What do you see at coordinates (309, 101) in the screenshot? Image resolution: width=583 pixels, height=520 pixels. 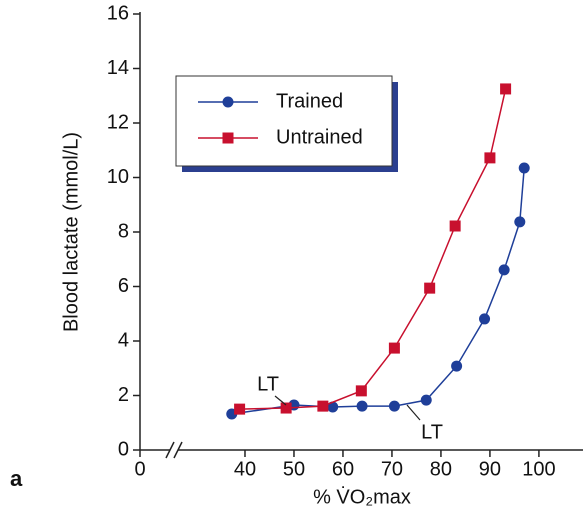 I see `legend-label: Trained` at bounding box center [309, 101].